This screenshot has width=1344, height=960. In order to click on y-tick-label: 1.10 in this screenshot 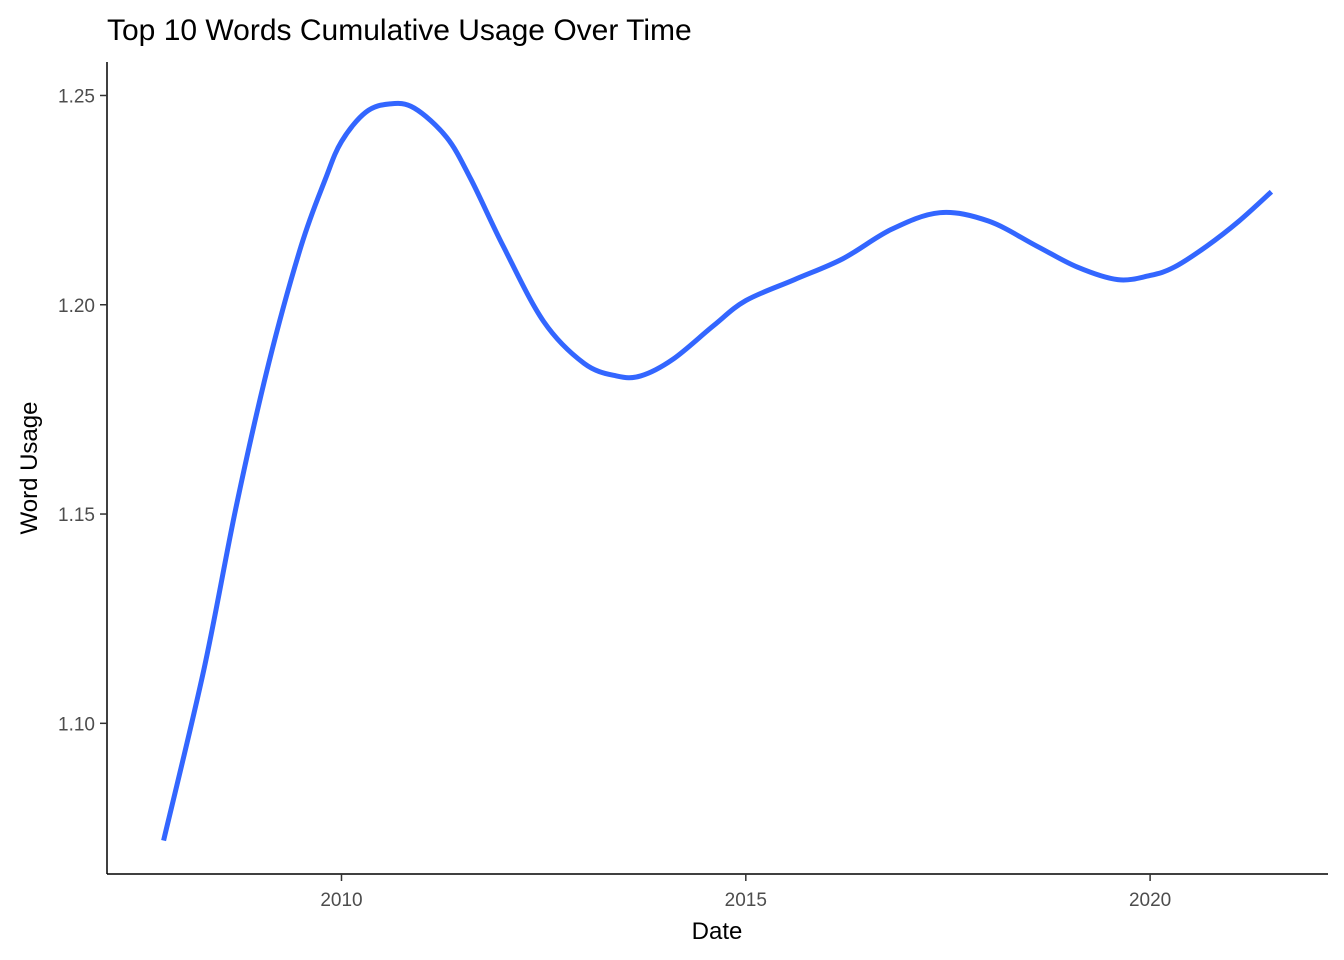, I will do `click(76, 724)`.